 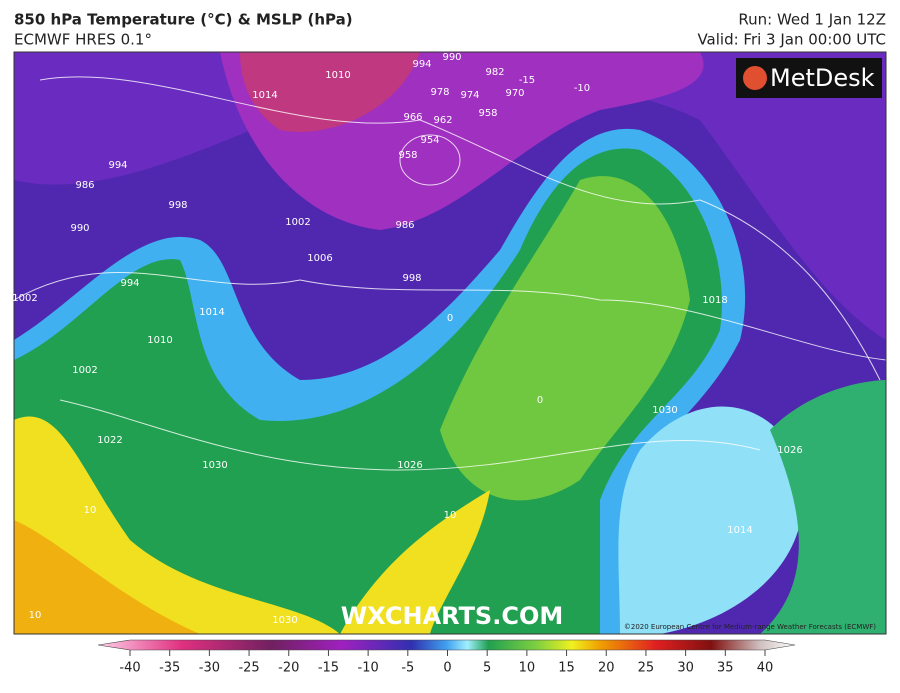 What do you see at coordinates (169, 668) in the screenshot?
I see `colorbar-tick-label: -35` at bounding box center [169, 668].